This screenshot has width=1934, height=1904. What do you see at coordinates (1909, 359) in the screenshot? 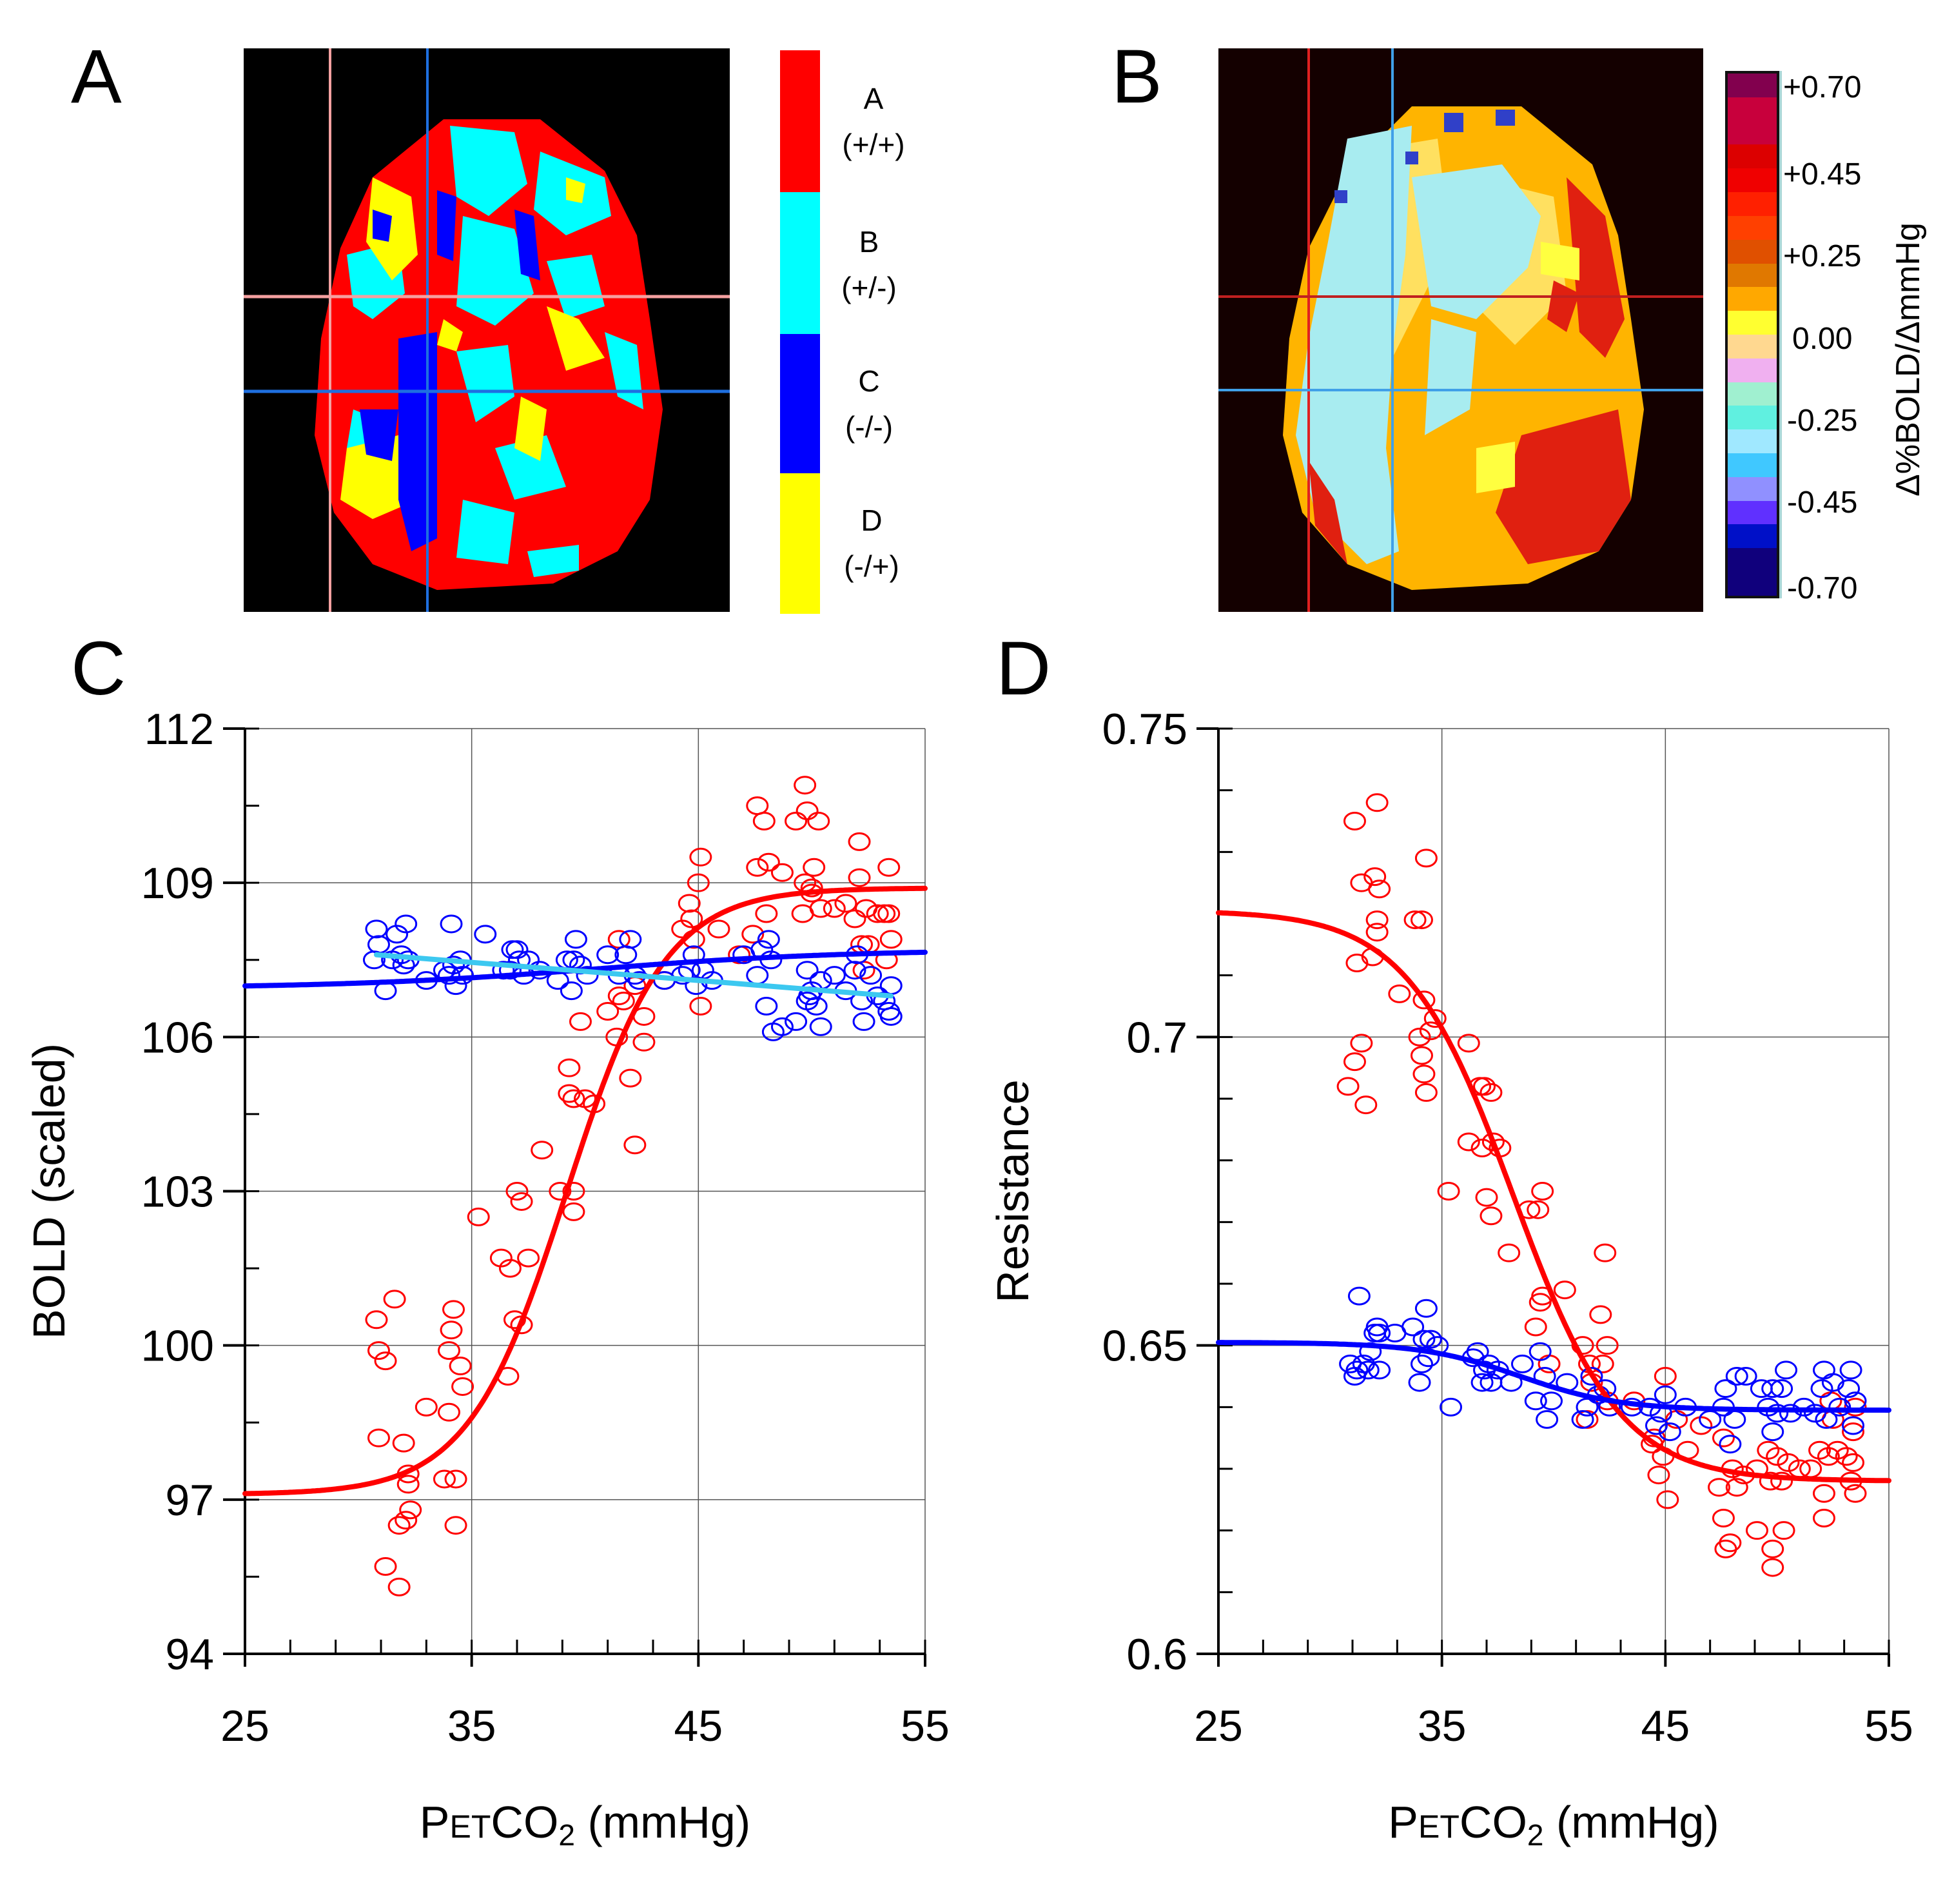
I see `colorbar-title: Δ%BOLD/ΔmmHg` at bounding box center [1909, 359].